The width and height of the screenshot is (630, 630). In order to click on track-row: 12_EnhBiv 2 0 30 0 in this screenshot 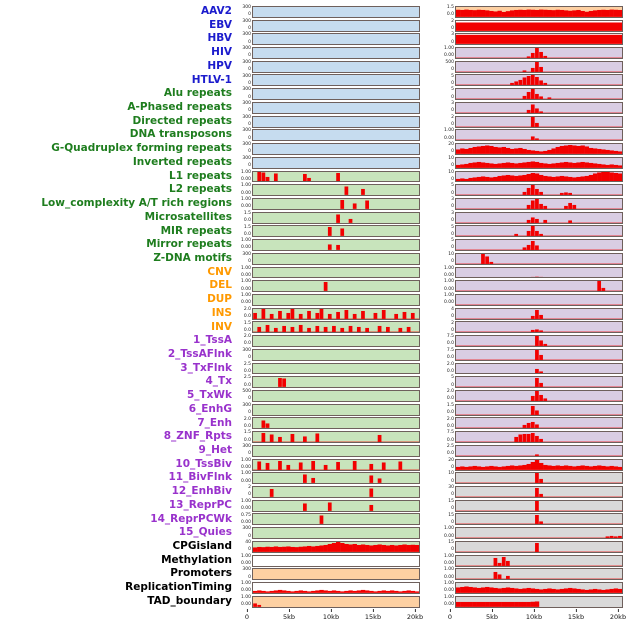, I will do `click(311, 492)`.